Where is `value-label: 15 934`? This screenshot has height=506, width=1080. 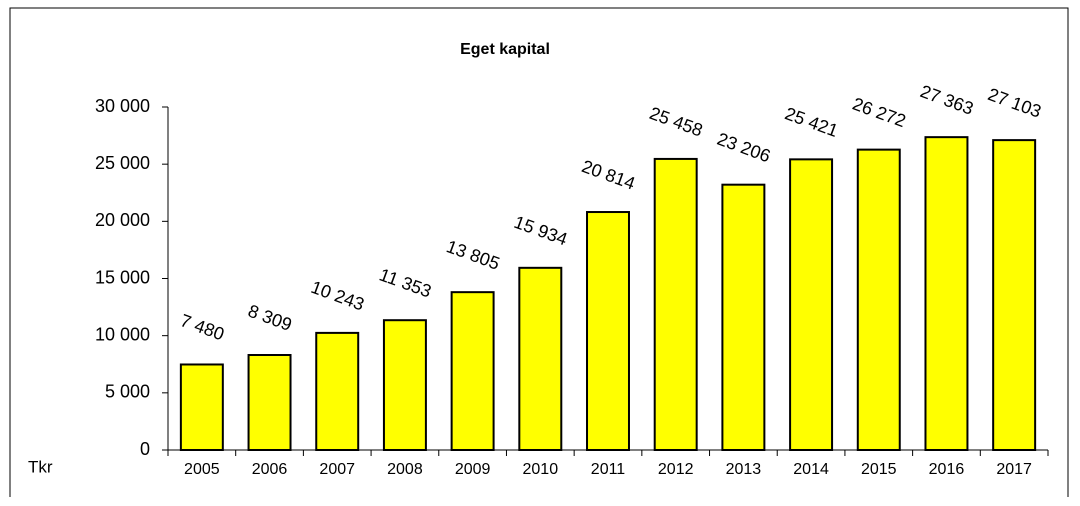 value-label: 15 934 is located at coordinates (540, 231).